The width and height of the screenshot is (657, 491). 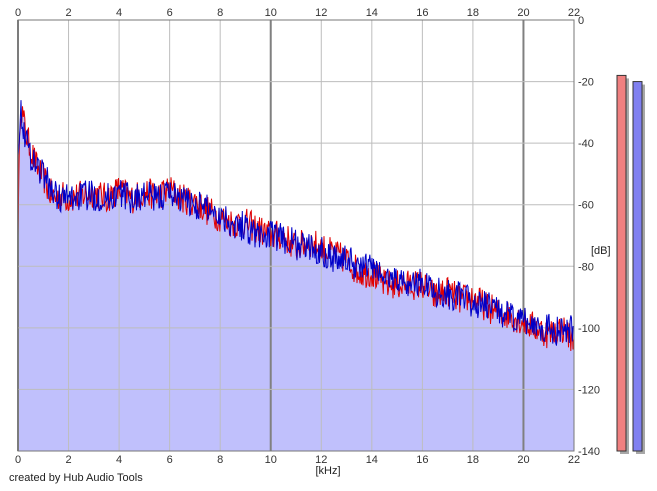 What do you see at coordinates (581, 21) in the screenshot?
I see `y-tick-label: 0` at bounding box center [581, 21].